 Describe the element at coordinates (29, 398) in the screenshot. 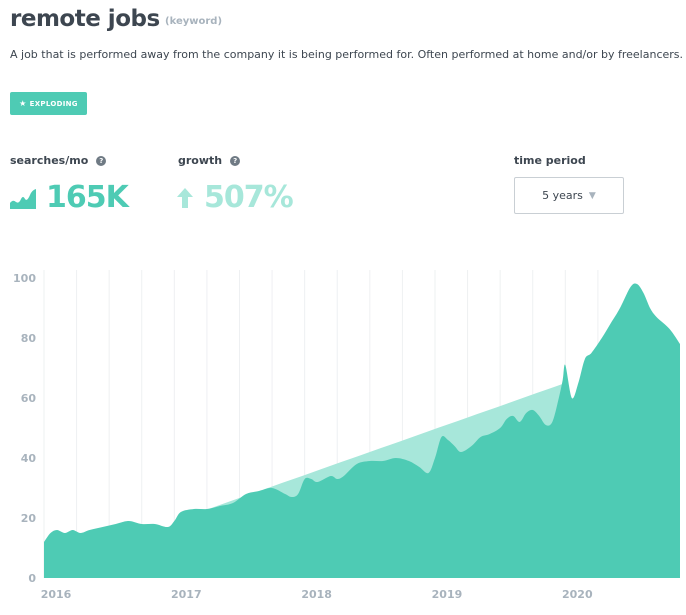

I see `y-tick-label: 60` at that location.